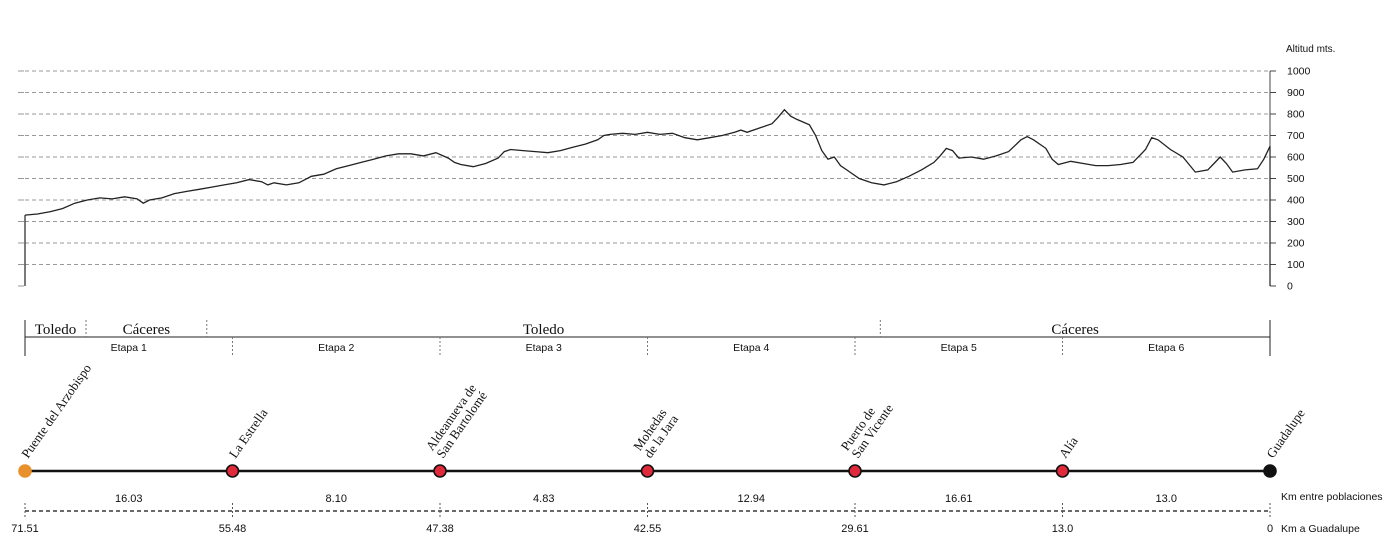 The image size is (1400, 550). I want to click on stage-label: Etapa 2, so click(336, 348).